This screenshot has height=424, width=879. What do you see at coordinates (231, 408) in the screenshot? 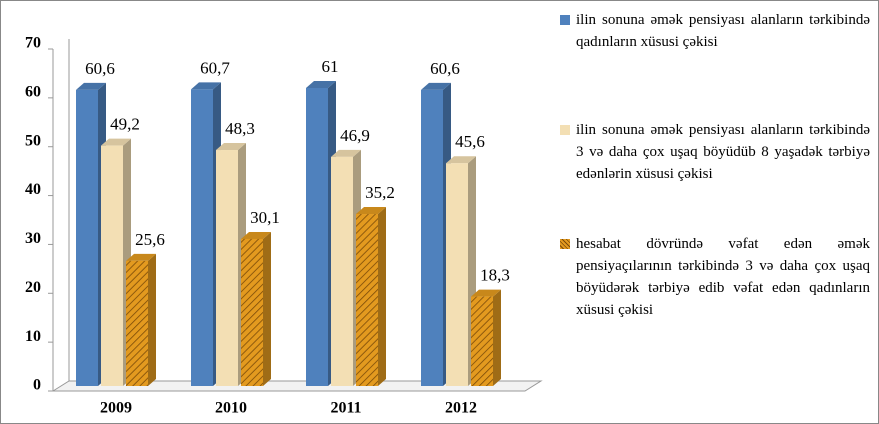
I see `x-tick-label: 2010` at bounding box center [231, 408].